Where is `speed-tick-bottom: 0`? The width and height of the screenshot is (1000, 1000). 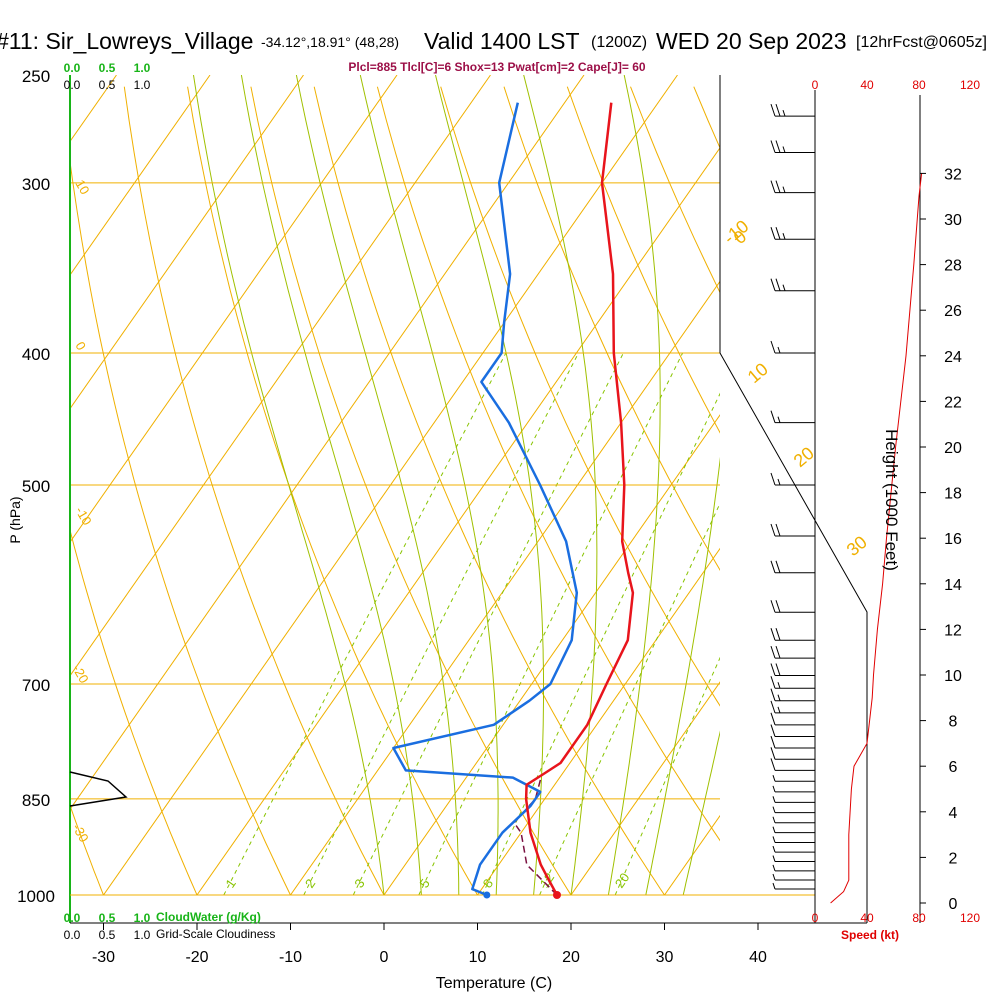 speed-tick-bottom: 0 is located at coordinates (815, 918).